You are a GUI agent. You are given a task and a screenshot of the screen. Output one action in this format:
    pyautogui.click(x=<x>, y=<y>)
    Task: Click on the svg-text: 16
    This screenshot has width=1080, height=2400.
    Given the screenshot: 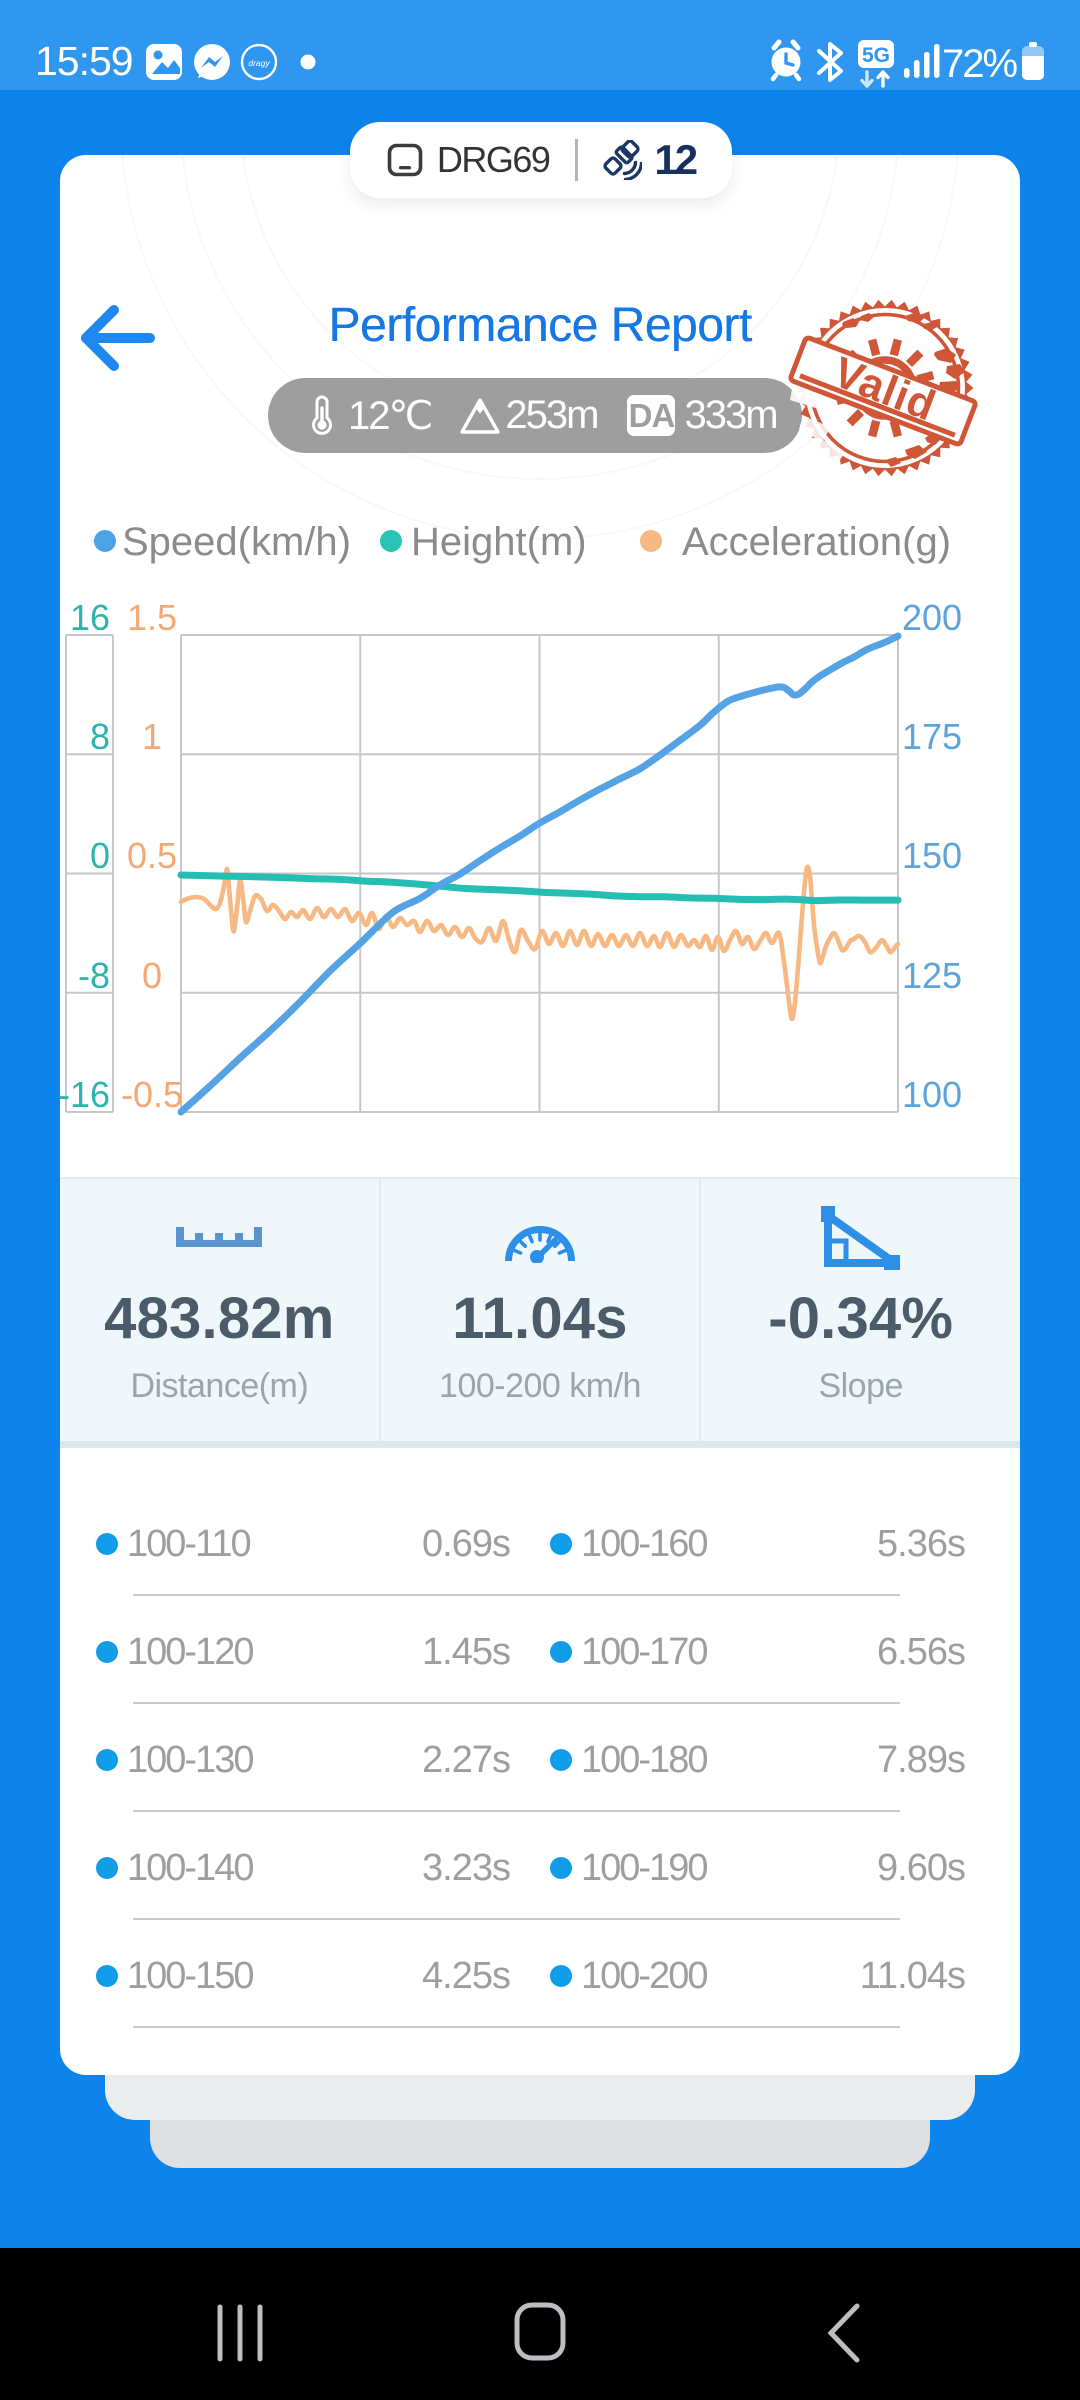 What is the action you would take?
    pyautogui.click(x=90, y=617)
    